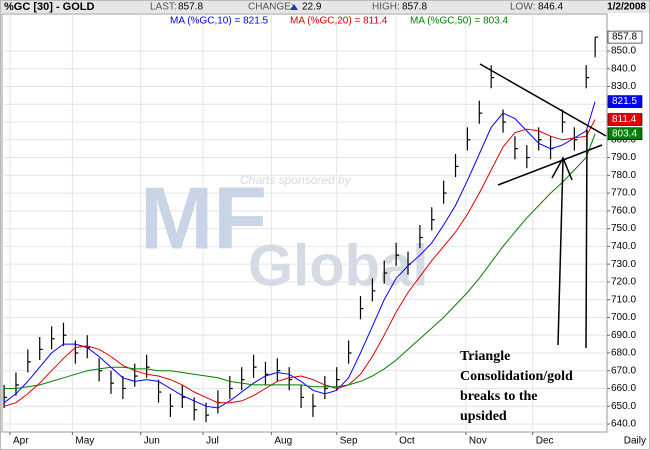 Image resolution: width=650 pixels, height=450 pixels. I want to click on x-axis-label: Daily, so click(635, 441).